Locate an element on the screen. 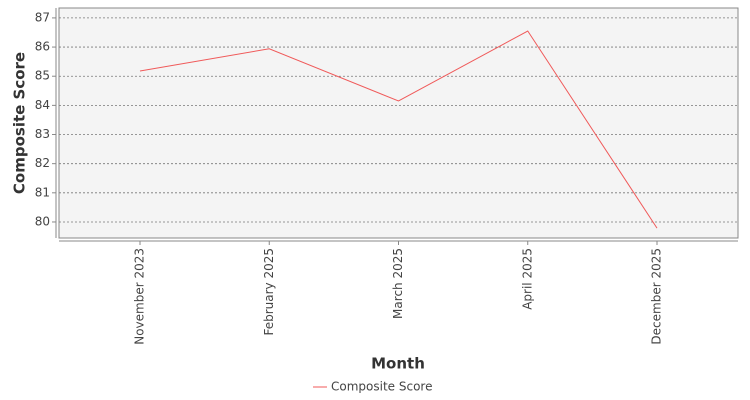 This screenshot has width=750, height=400. y-axis-title: Composite Score is located at coordinates (20, 123).